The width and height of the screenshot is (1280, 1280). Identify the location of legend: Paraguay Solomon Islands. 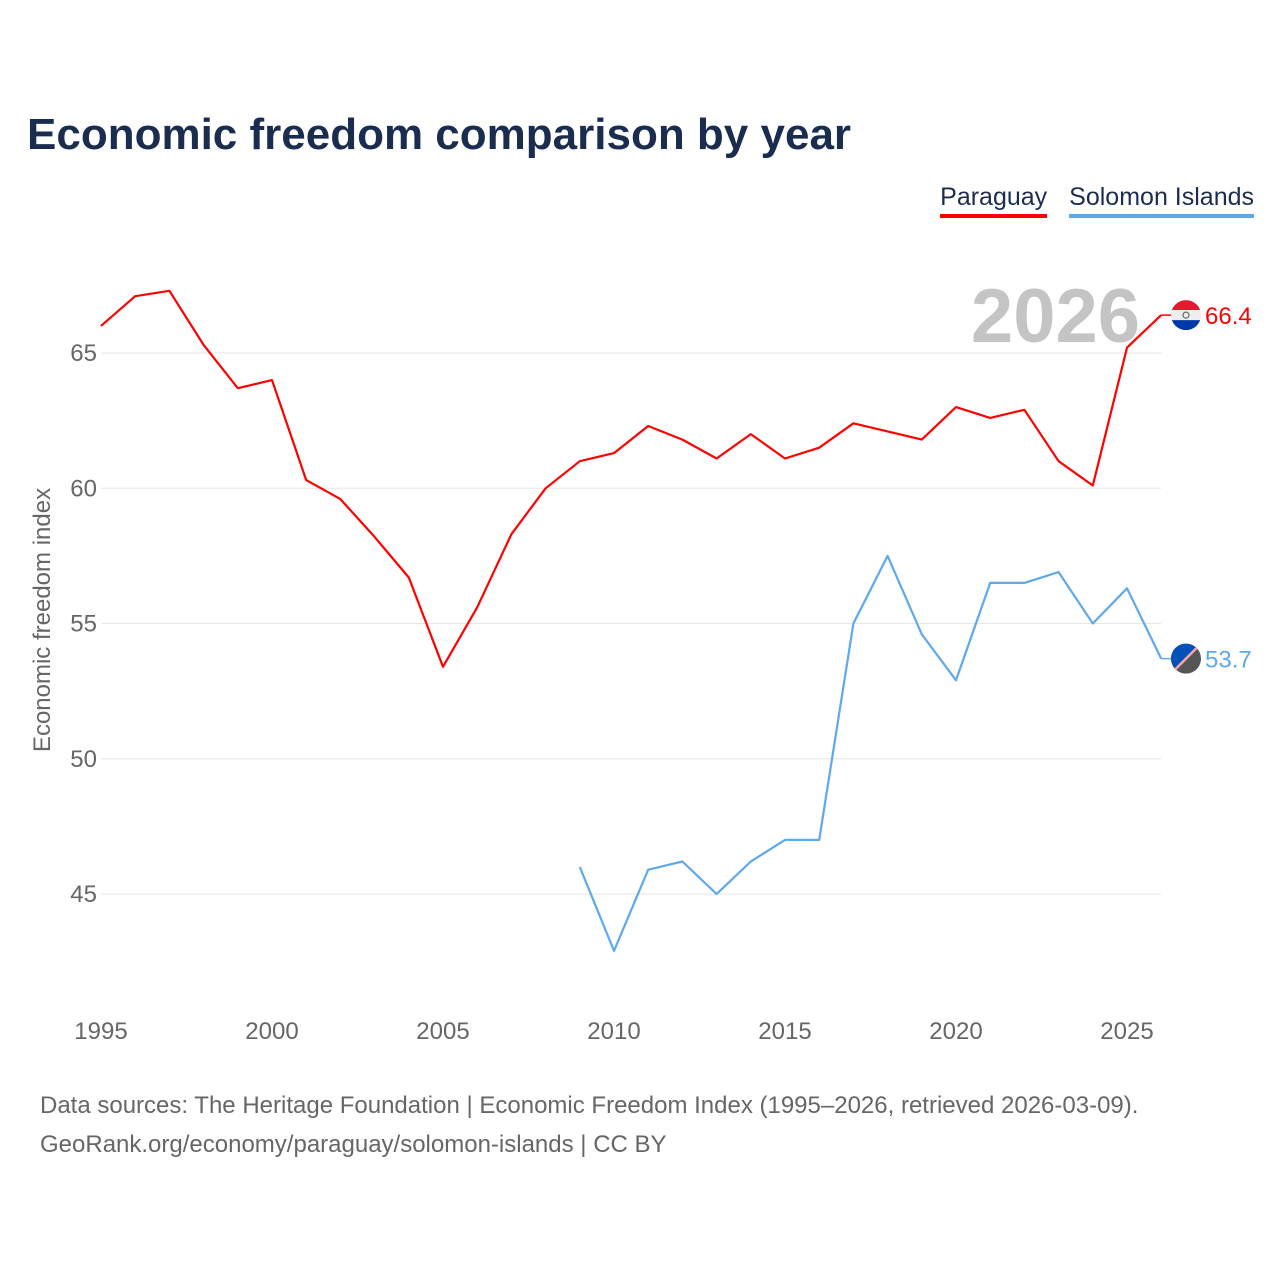
(1097, 200).